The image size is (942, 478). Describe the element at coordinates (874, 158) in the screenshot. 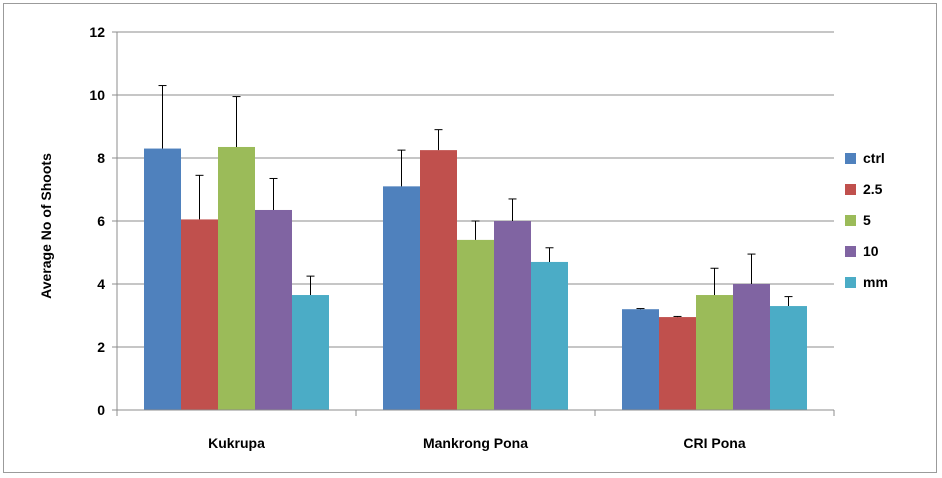

I see `legend-label-ctrl: ctrl` at that location.